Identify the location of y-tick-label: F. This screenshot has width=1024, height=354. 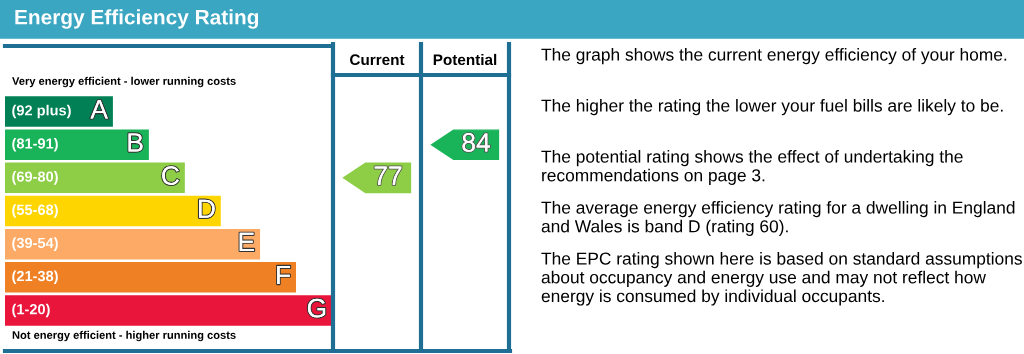
(284, 275).